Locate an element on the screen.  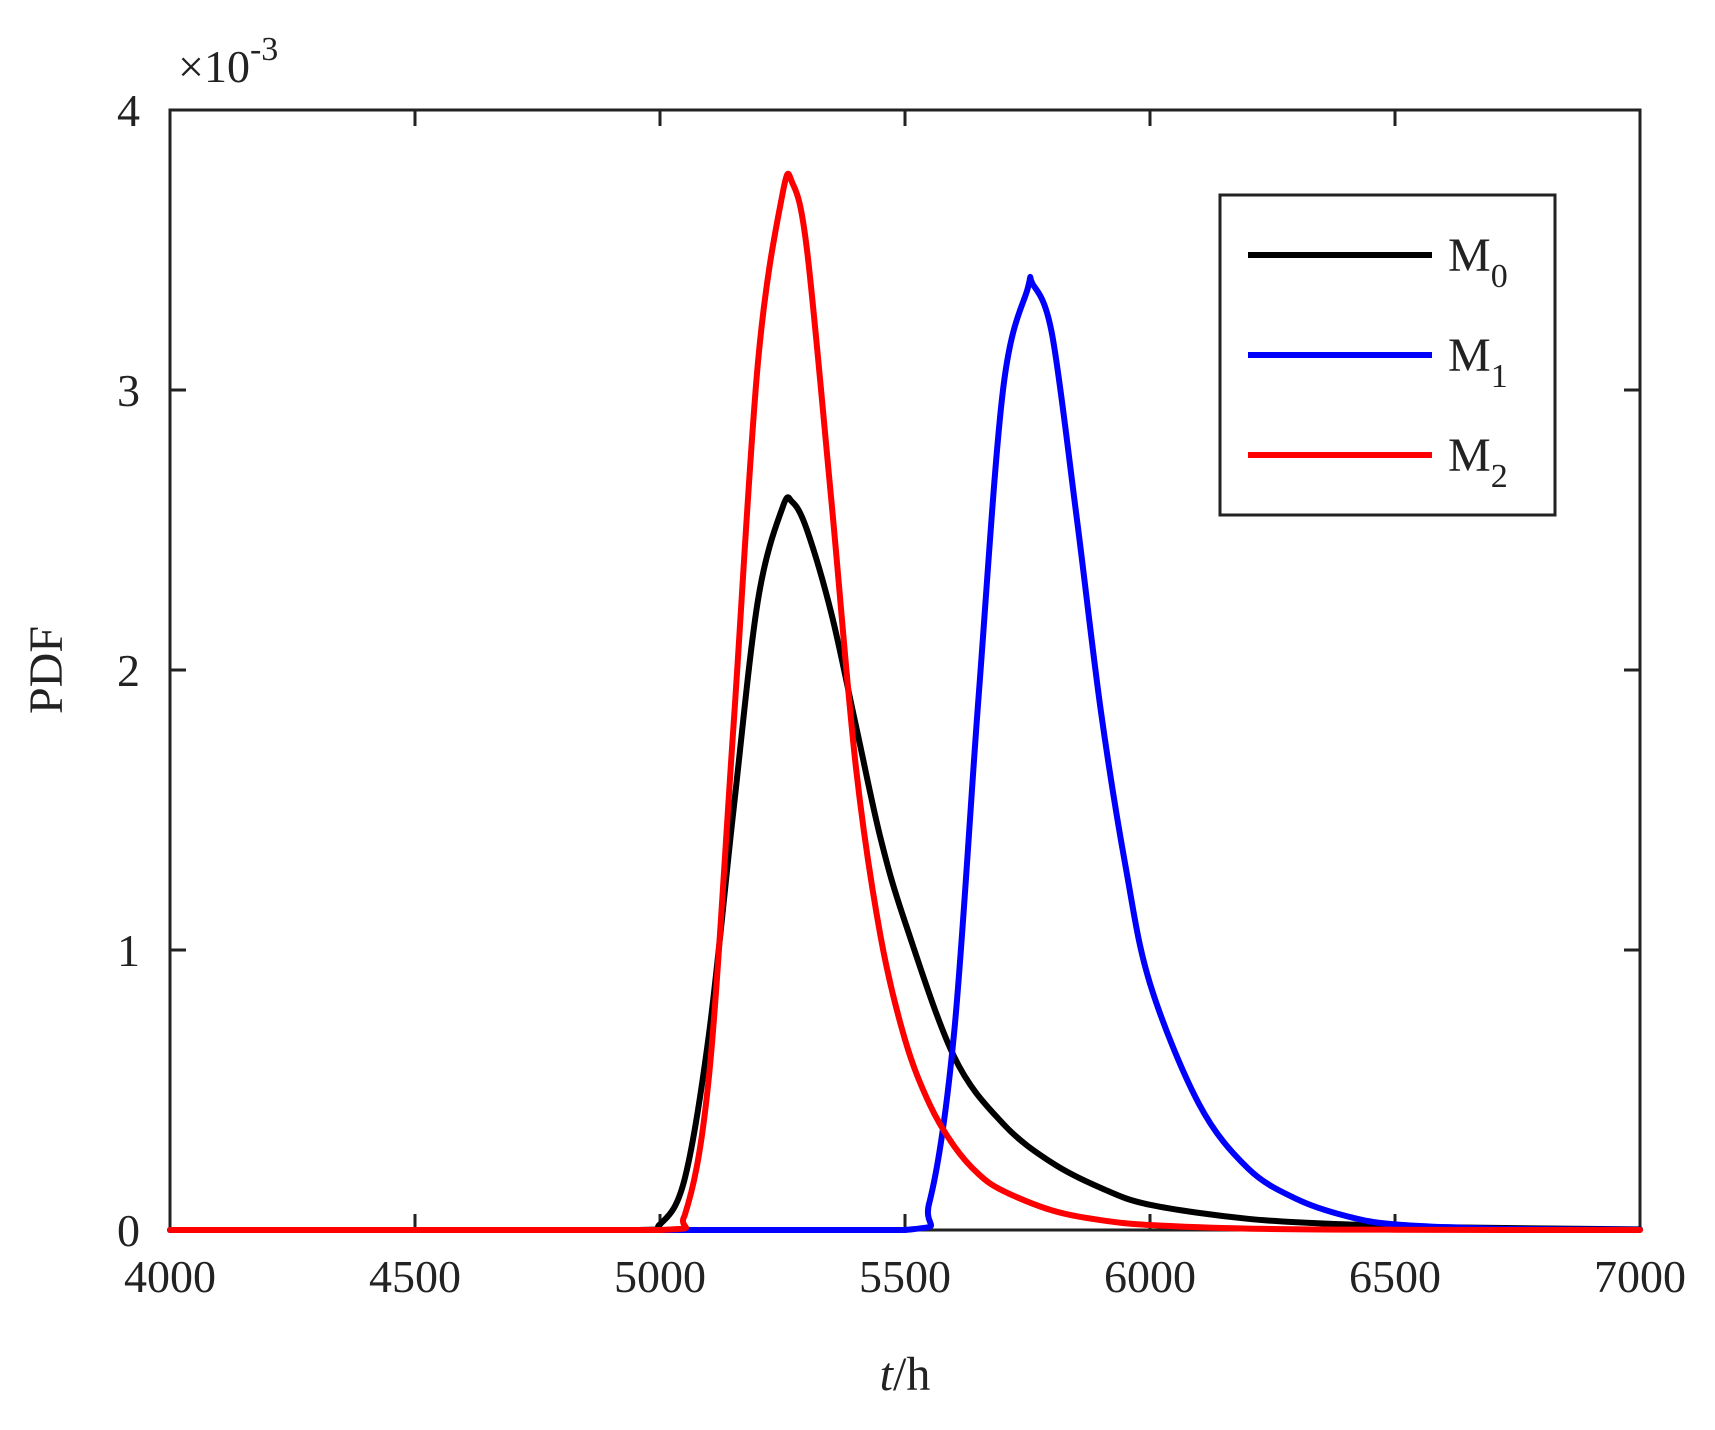
y-tick-label: 4 is located at coordinates (128, 110).